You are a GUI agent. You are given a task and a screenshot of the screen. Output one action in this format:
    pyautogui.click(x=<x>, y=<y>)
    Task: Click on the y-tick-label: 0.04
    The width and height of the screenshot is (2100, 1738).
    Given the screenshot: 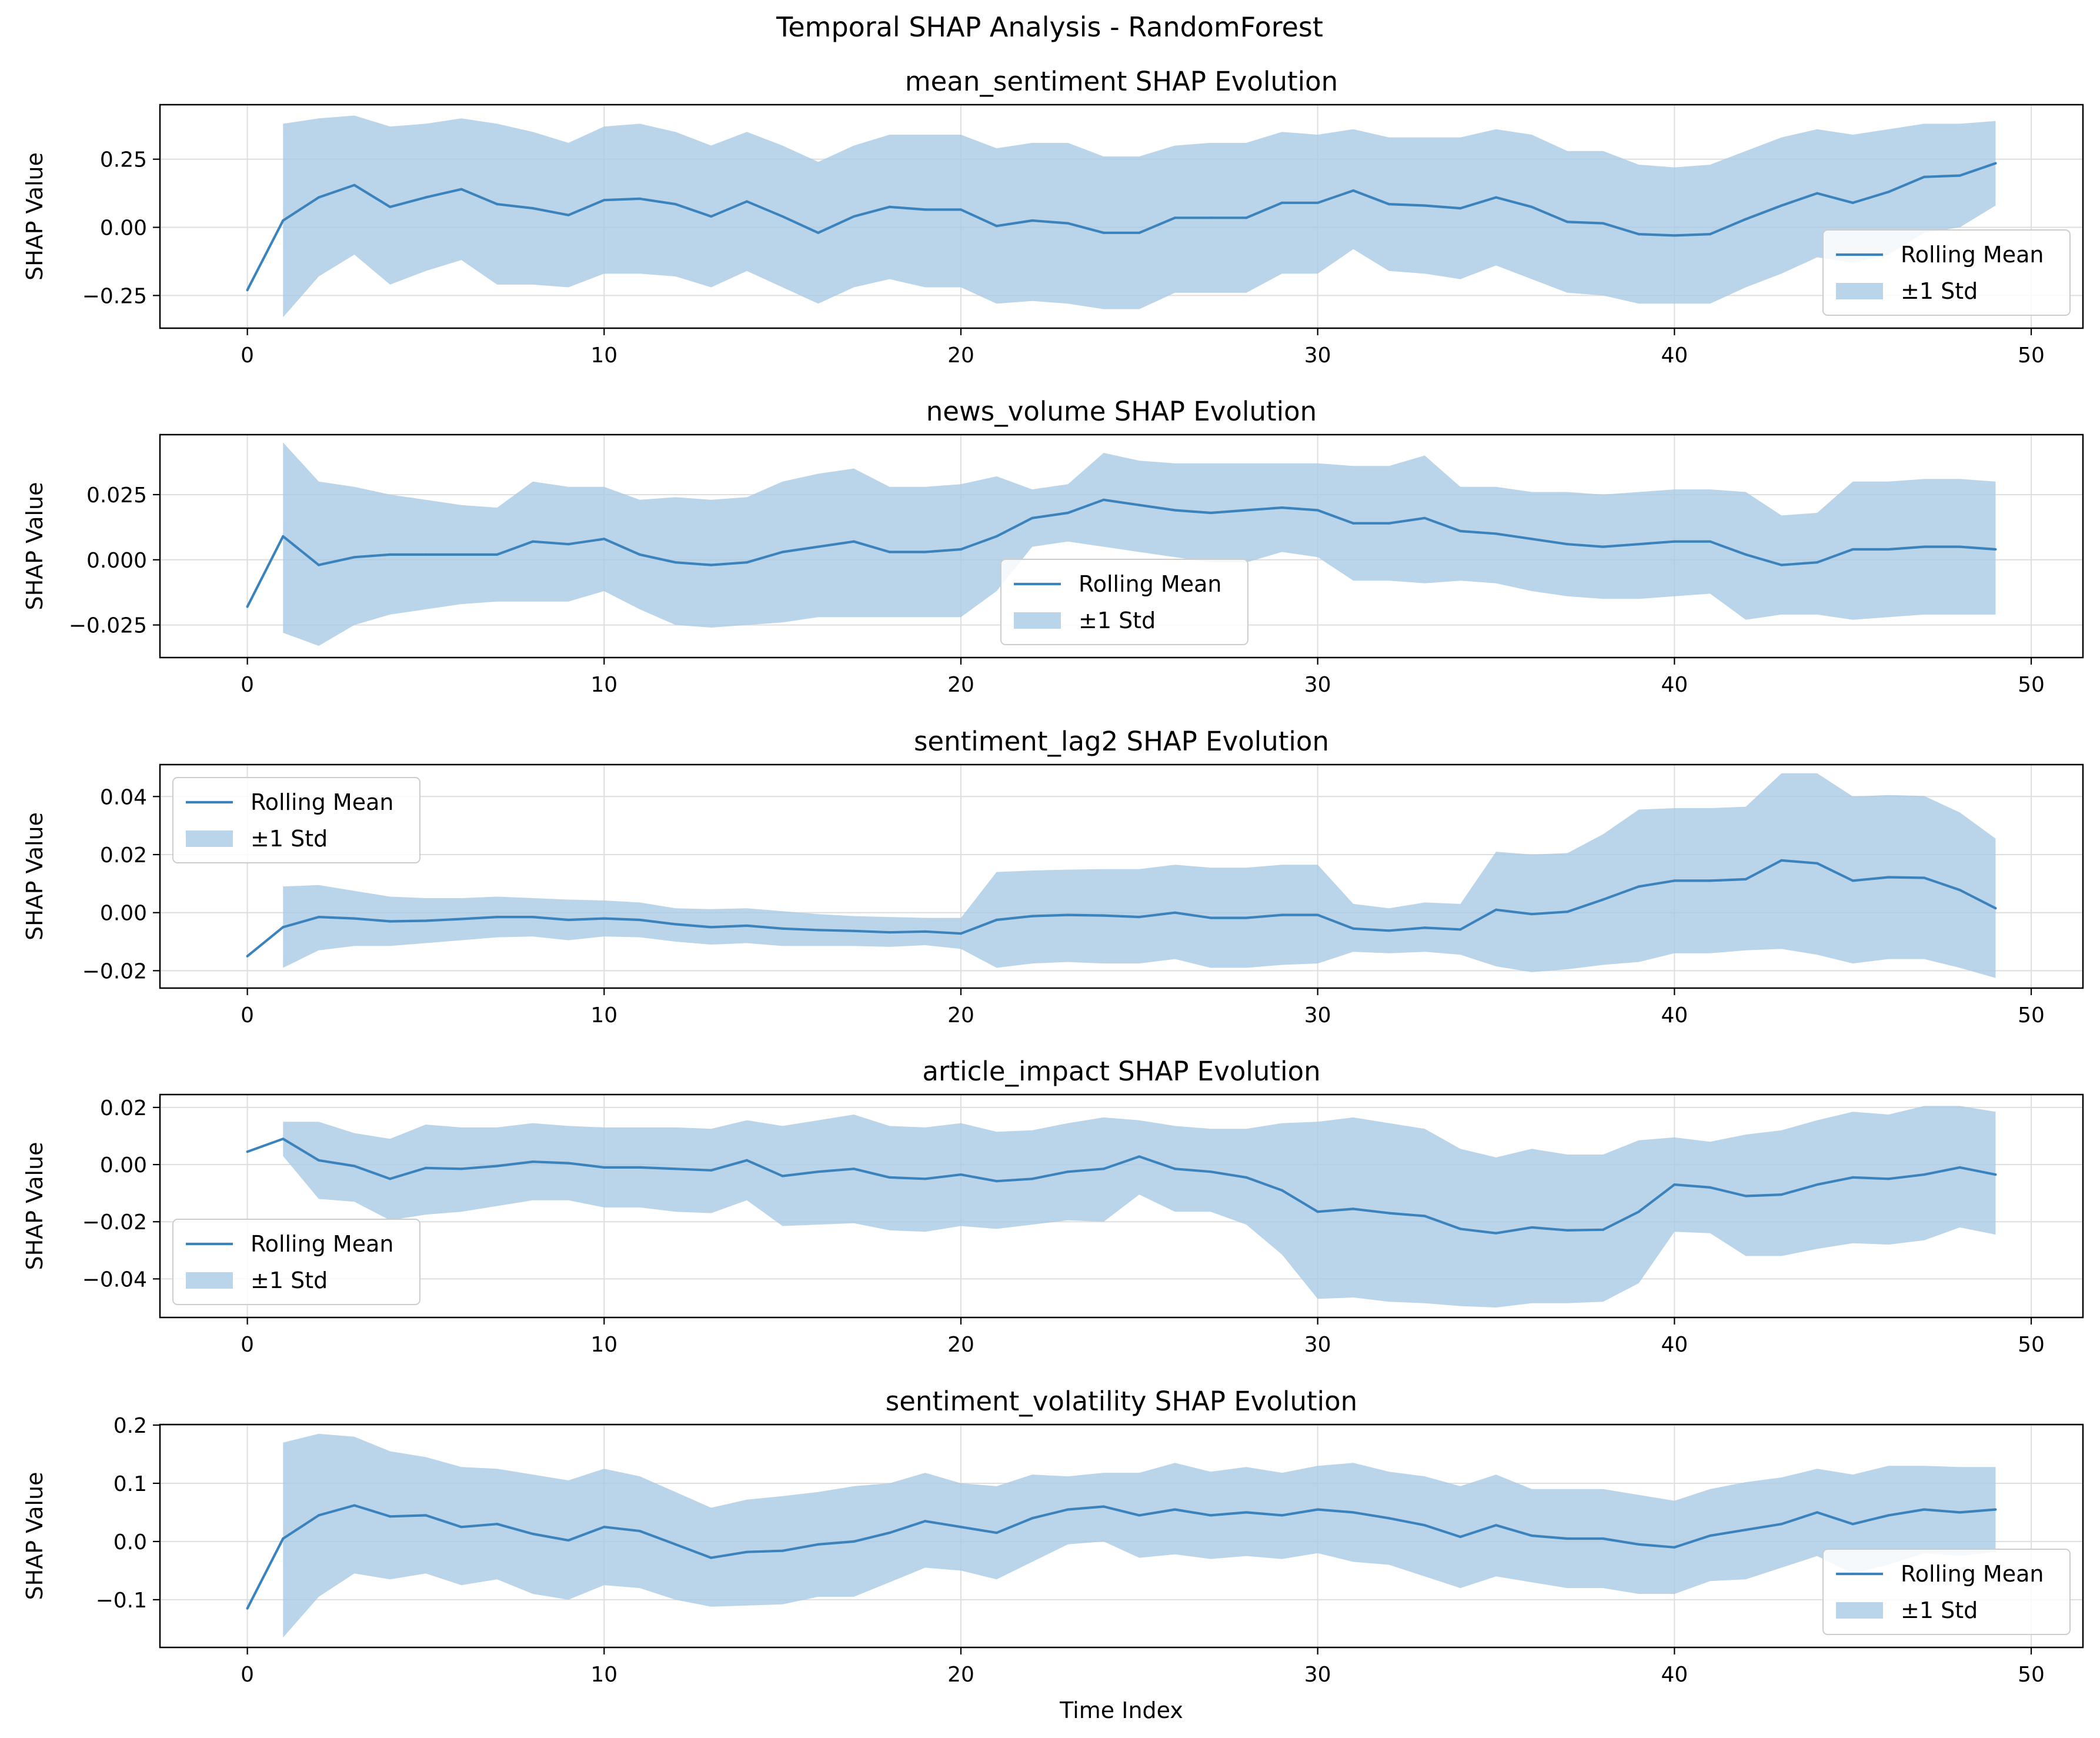 What is the action you would take?
    pyautogui.click(x=123, y=797)
    